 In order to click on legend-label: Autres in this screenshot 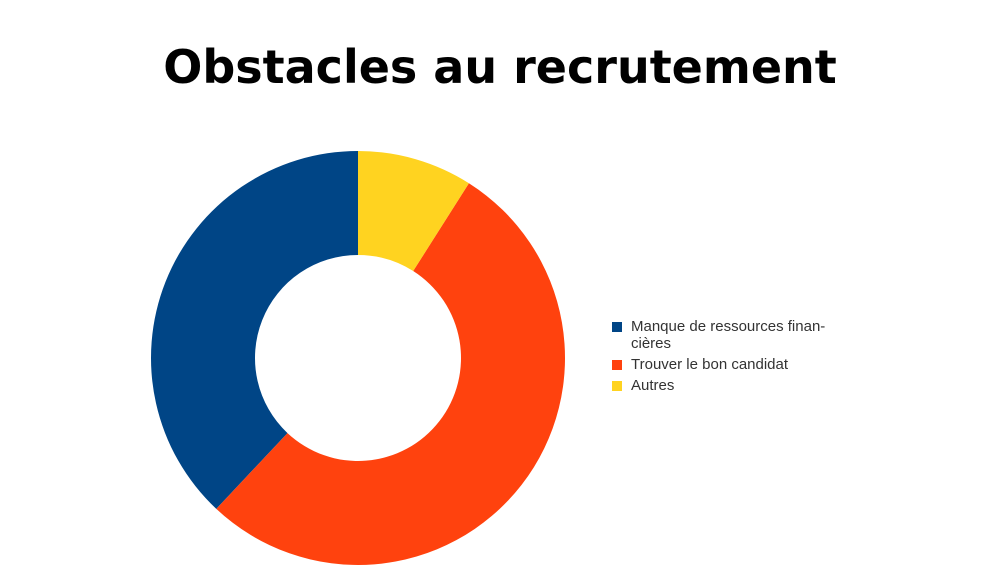, I will do `click(653, 385)`.